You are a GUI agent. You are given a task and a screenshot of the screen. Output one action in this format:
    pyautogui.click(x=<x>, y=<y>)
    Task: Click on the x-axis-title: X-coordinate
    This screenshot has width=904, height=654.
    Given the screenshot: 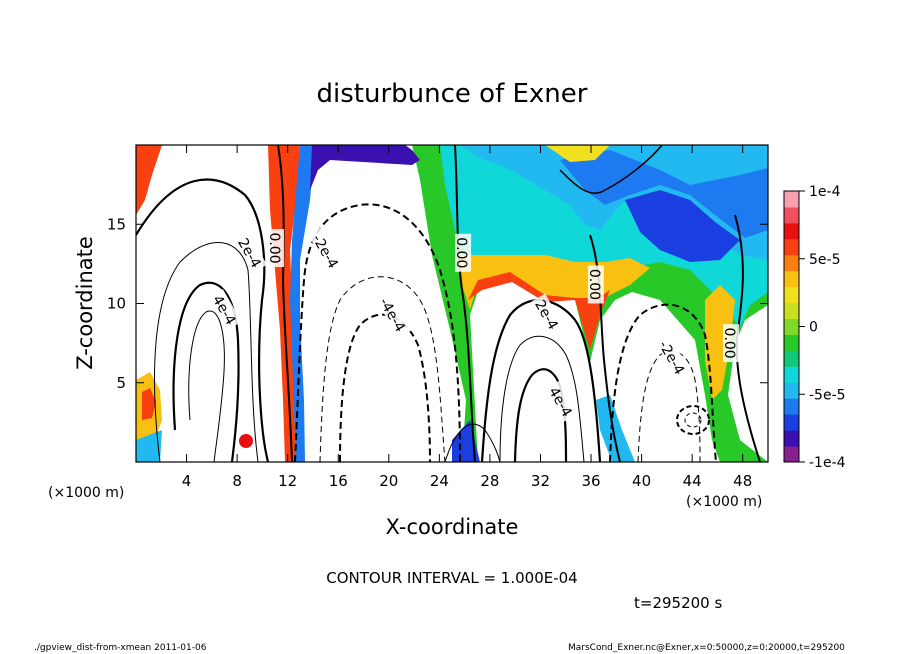 What is the action you would take?
    pyautogui.click(x=452, y=527)
    